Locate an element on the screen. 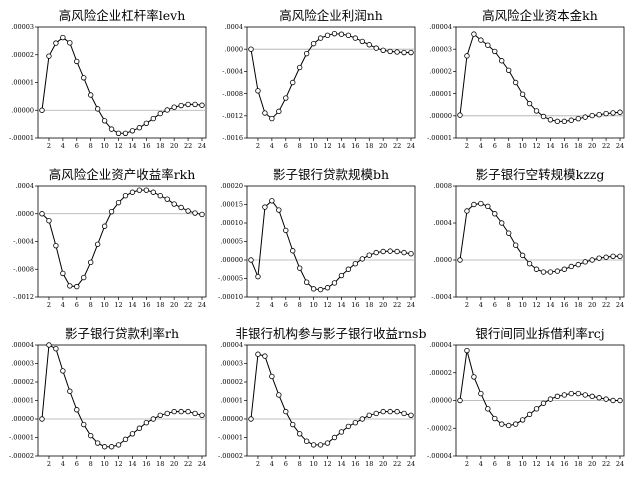 This screenshot has height=484, width=633. chart-title: 银行间同业拆借利率rcj is located at coordinates (539, 333).